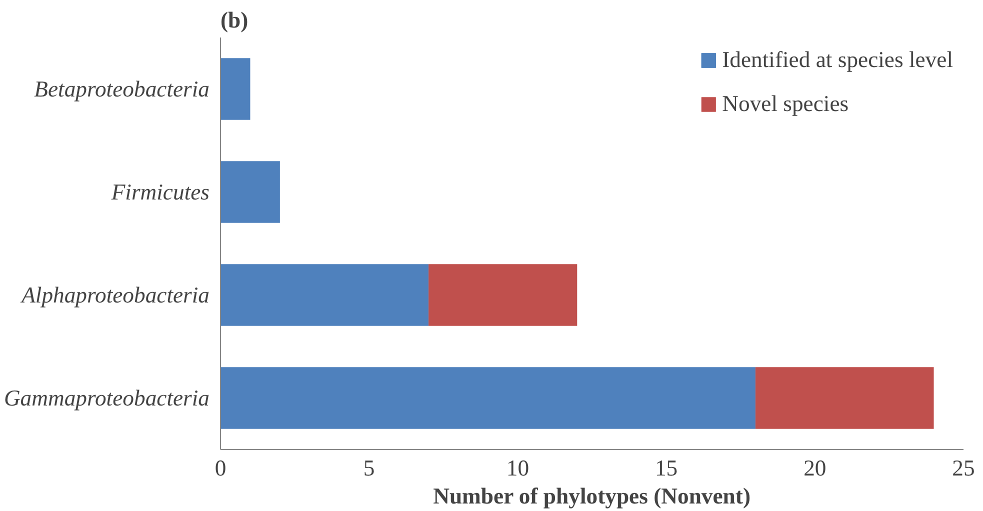 Image resolution: width=983 pixels, height=511 pixels. What do you see at coordinates (592, 496) in the screenshot?
I see `x-axis-title: Number of phylotypes (Nonvent)` at bounding box center [592, 496].